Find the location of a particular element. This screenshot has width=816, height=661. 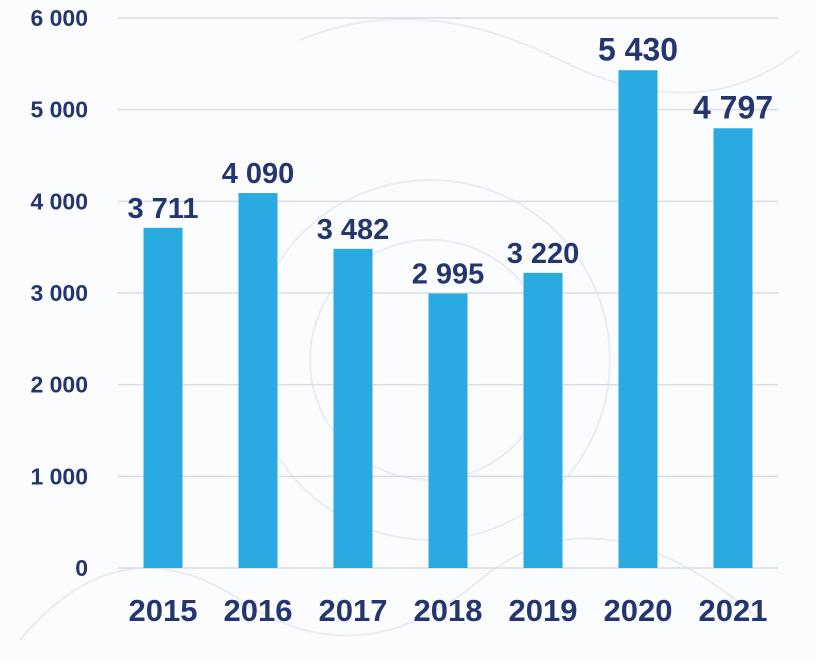

bar-2018 is located at coordinates (448, 430).